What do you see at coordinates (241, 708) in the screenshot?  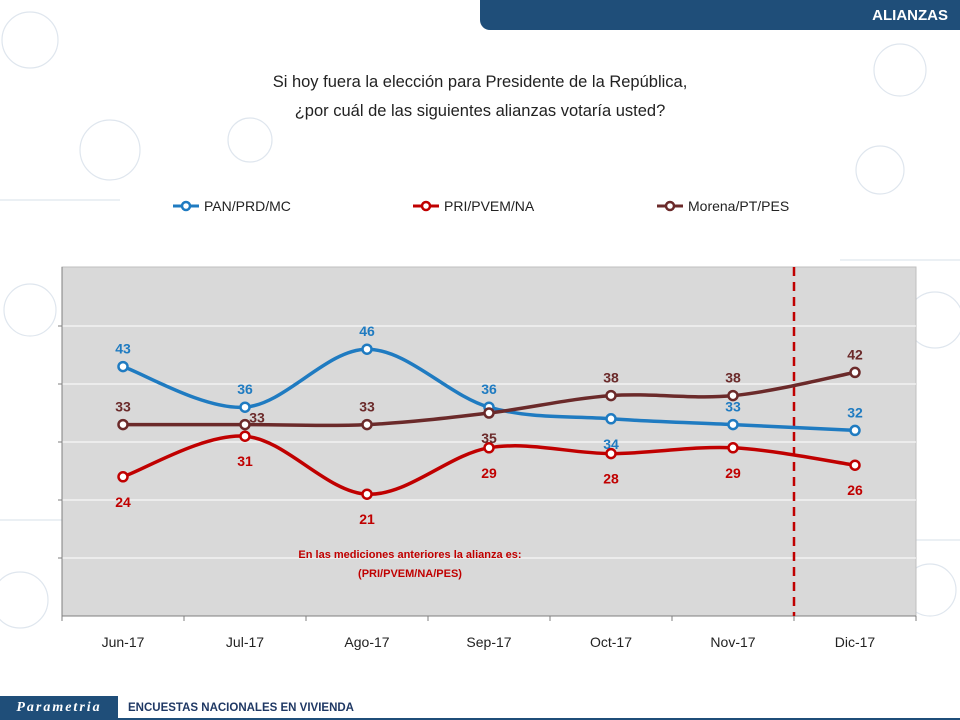 I see `footer-caption: ENCUESTAS NACIONALES EN VIVIENDA` at bounding box center [241, 708].